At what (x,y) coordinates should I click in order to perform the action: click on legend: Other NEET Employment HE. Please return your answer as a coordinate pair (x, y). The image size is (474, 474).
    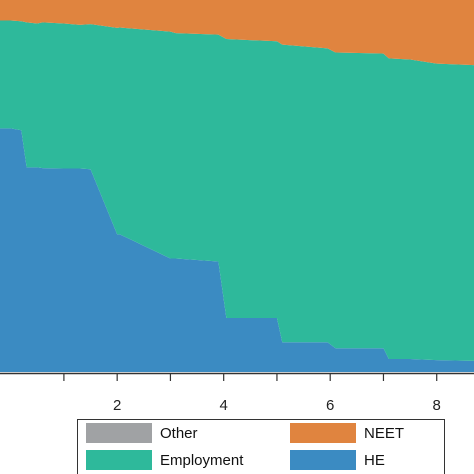
    Looking at the image, I should click on (261, 446).